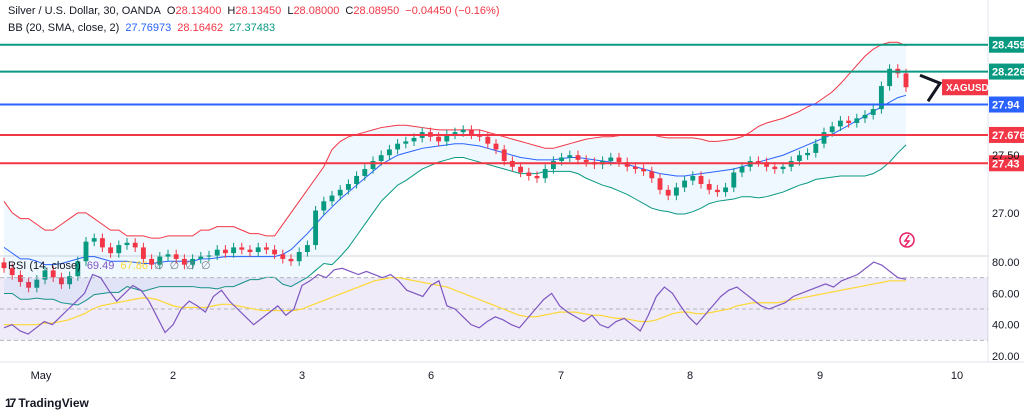 The image size is (1024, 416). I want to click on time-tick-1: 2, so click(173, 376).